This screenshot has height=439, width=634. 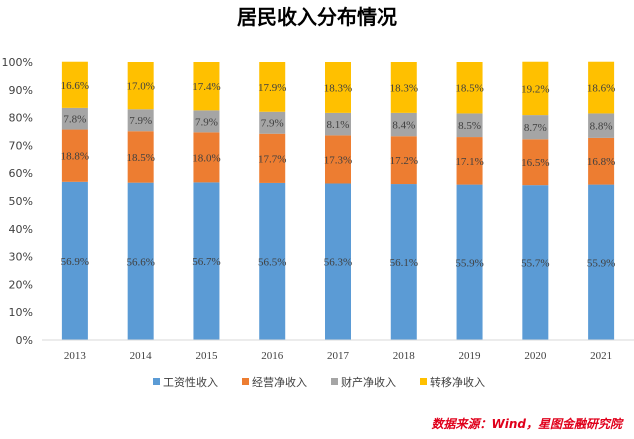 I want to click on data-label: 7.8%, so click(x=74, y=120).